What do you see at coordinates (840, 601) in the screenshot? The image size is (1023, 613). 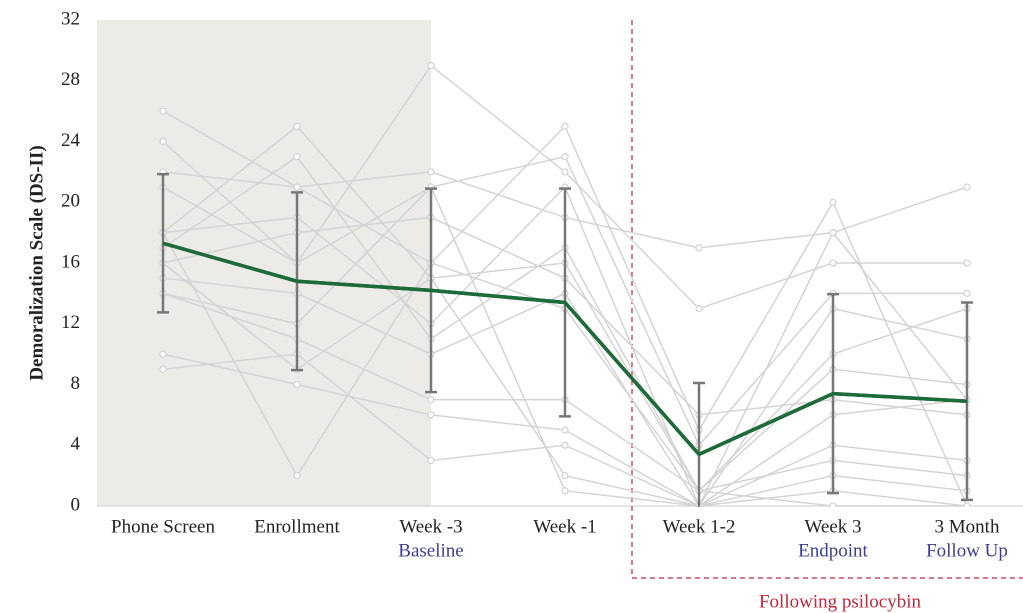 I see `annotation-text: Following psilocybin` at bounding box center [840, 601].